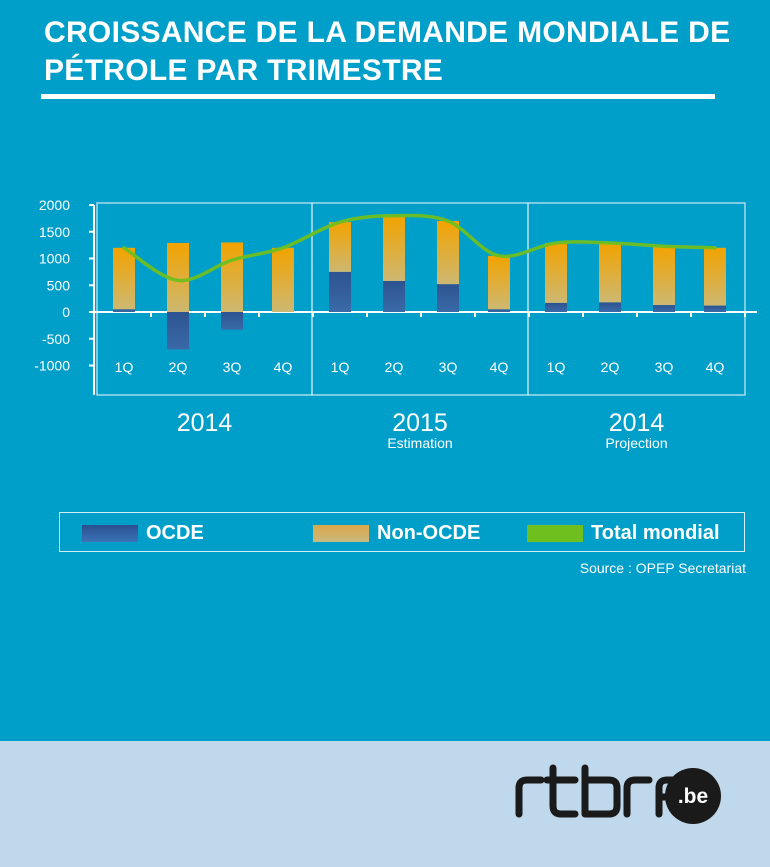  I want to click on legend-swatch-total, so click(555, 533).